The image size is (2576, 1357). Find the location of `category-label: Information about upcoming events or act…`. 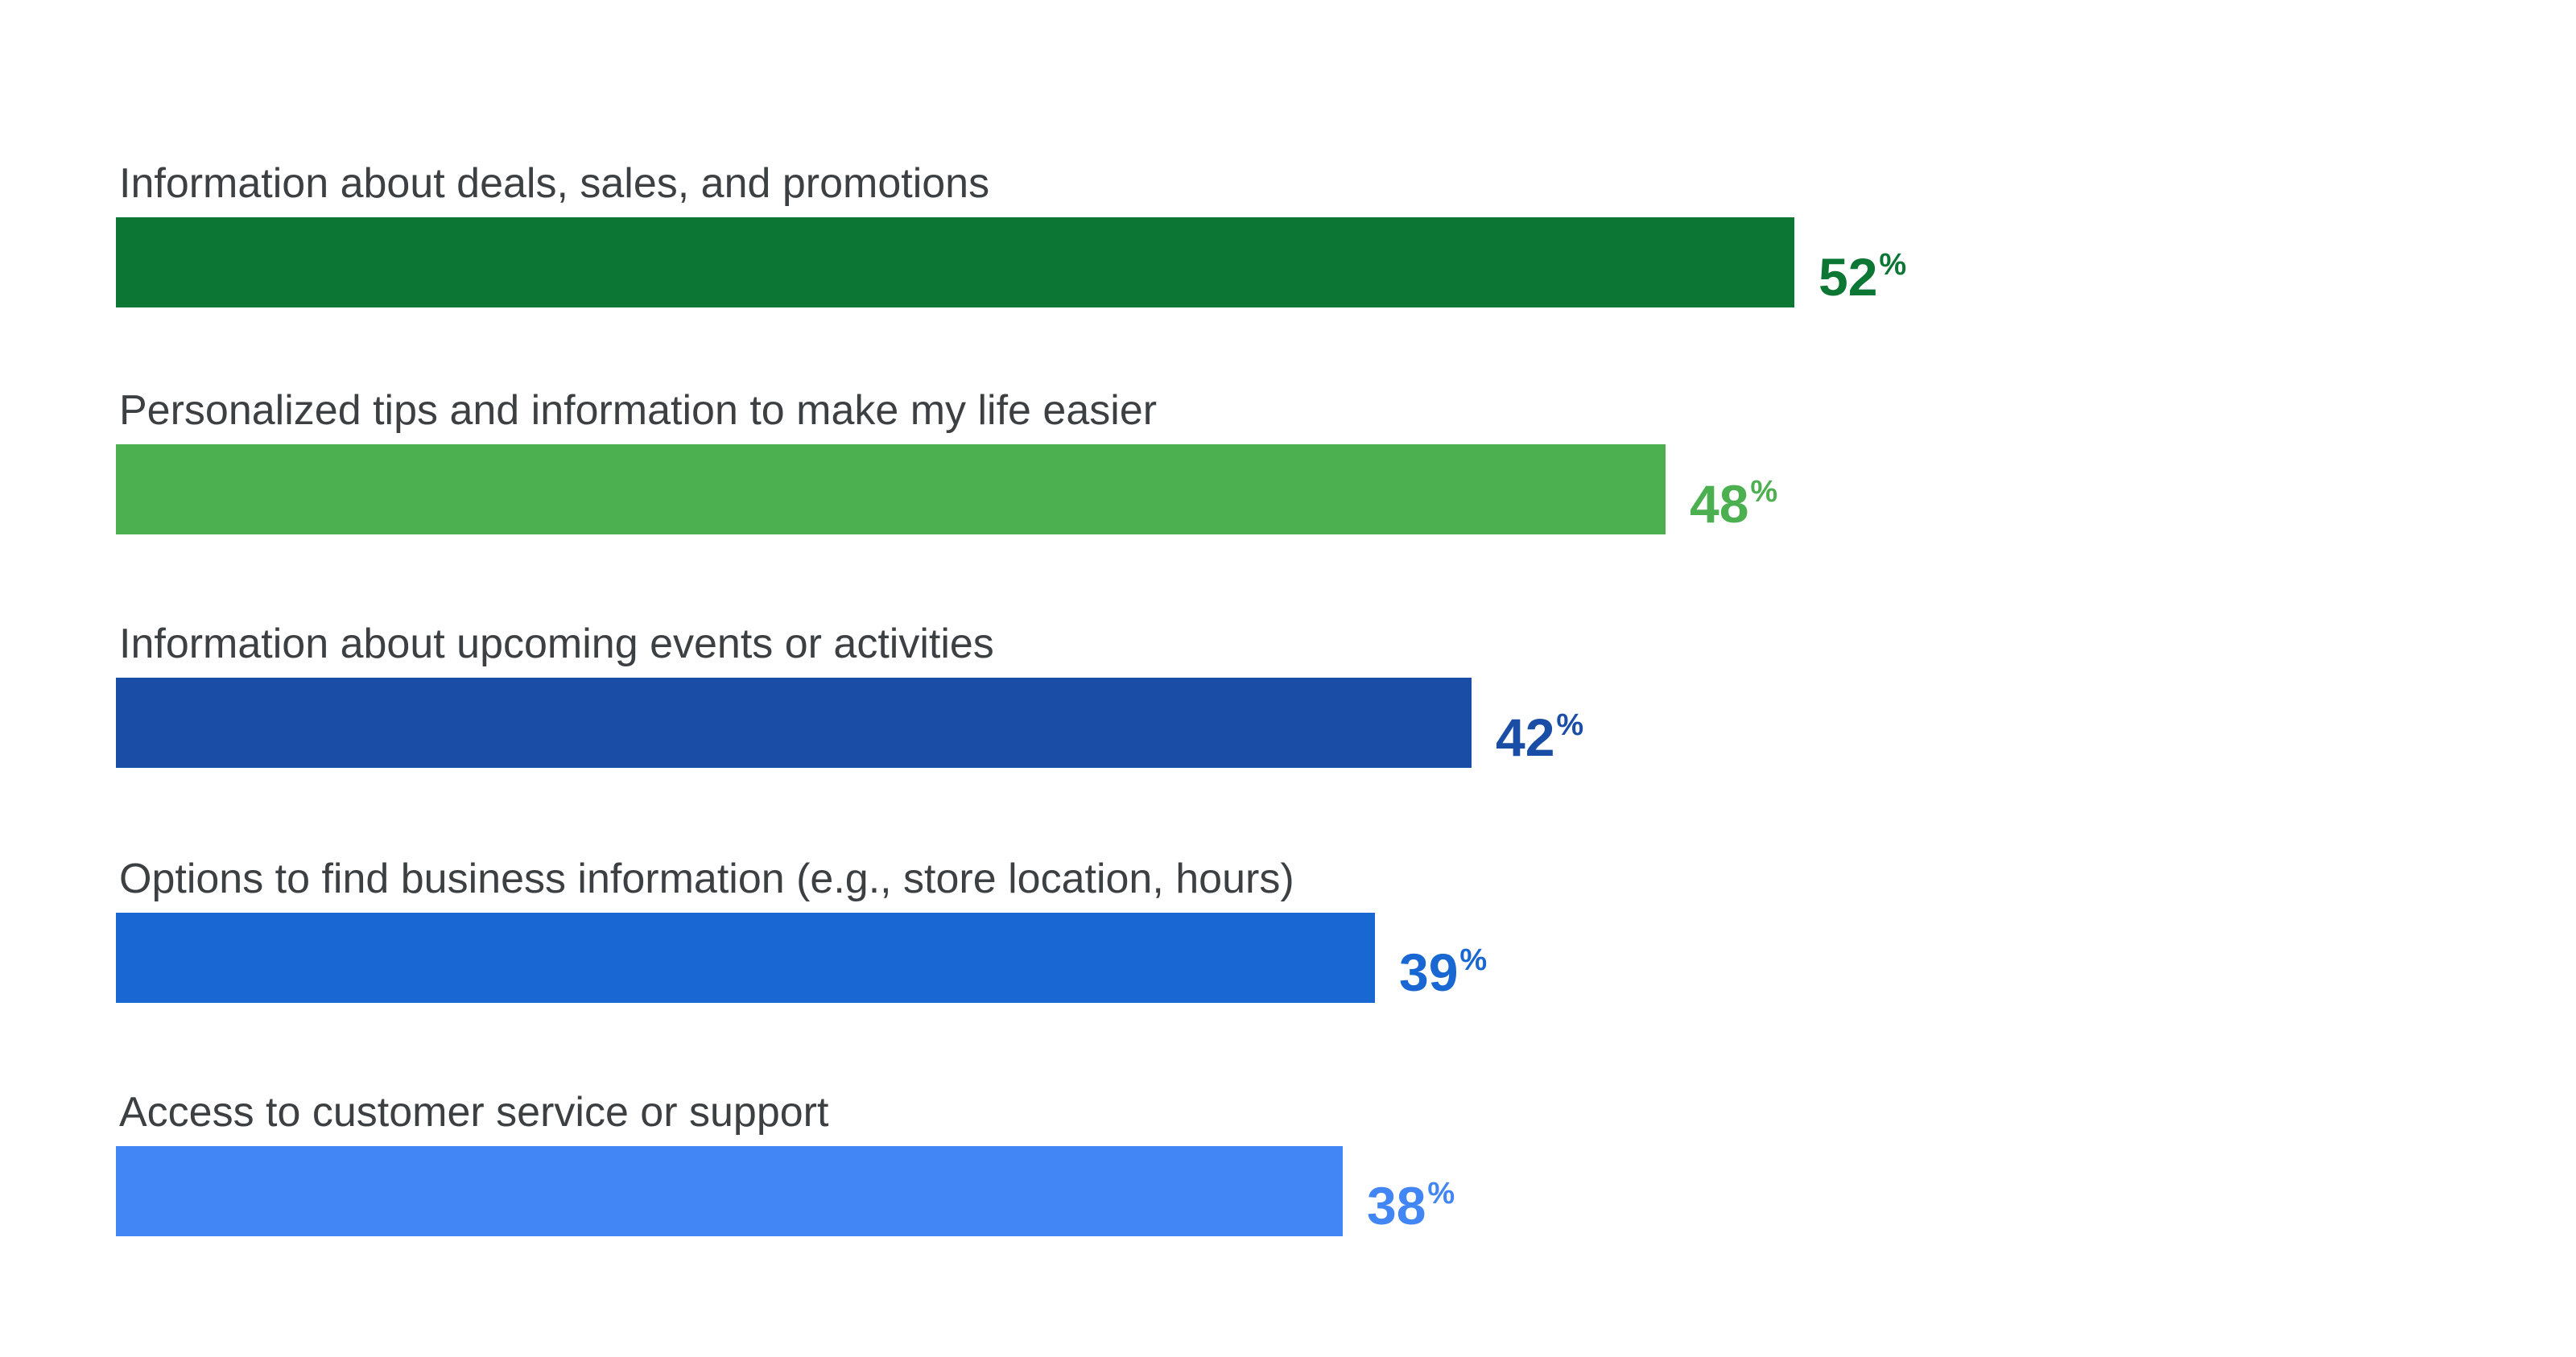

category-label: Information about upcoming events or act… is located at coordinates (556, 644).